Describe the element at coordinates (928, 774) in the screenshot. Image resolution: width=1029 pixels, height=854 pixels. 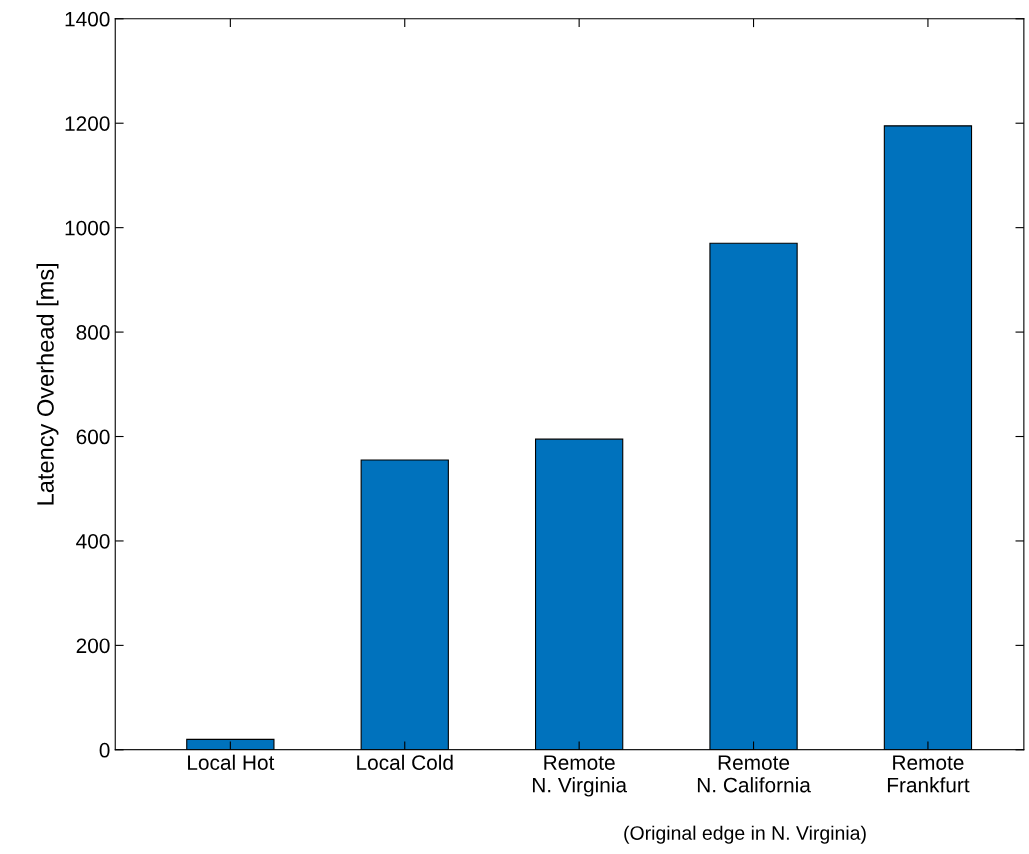
I see `x-tick-label: Remote Frankfurt` at that location.